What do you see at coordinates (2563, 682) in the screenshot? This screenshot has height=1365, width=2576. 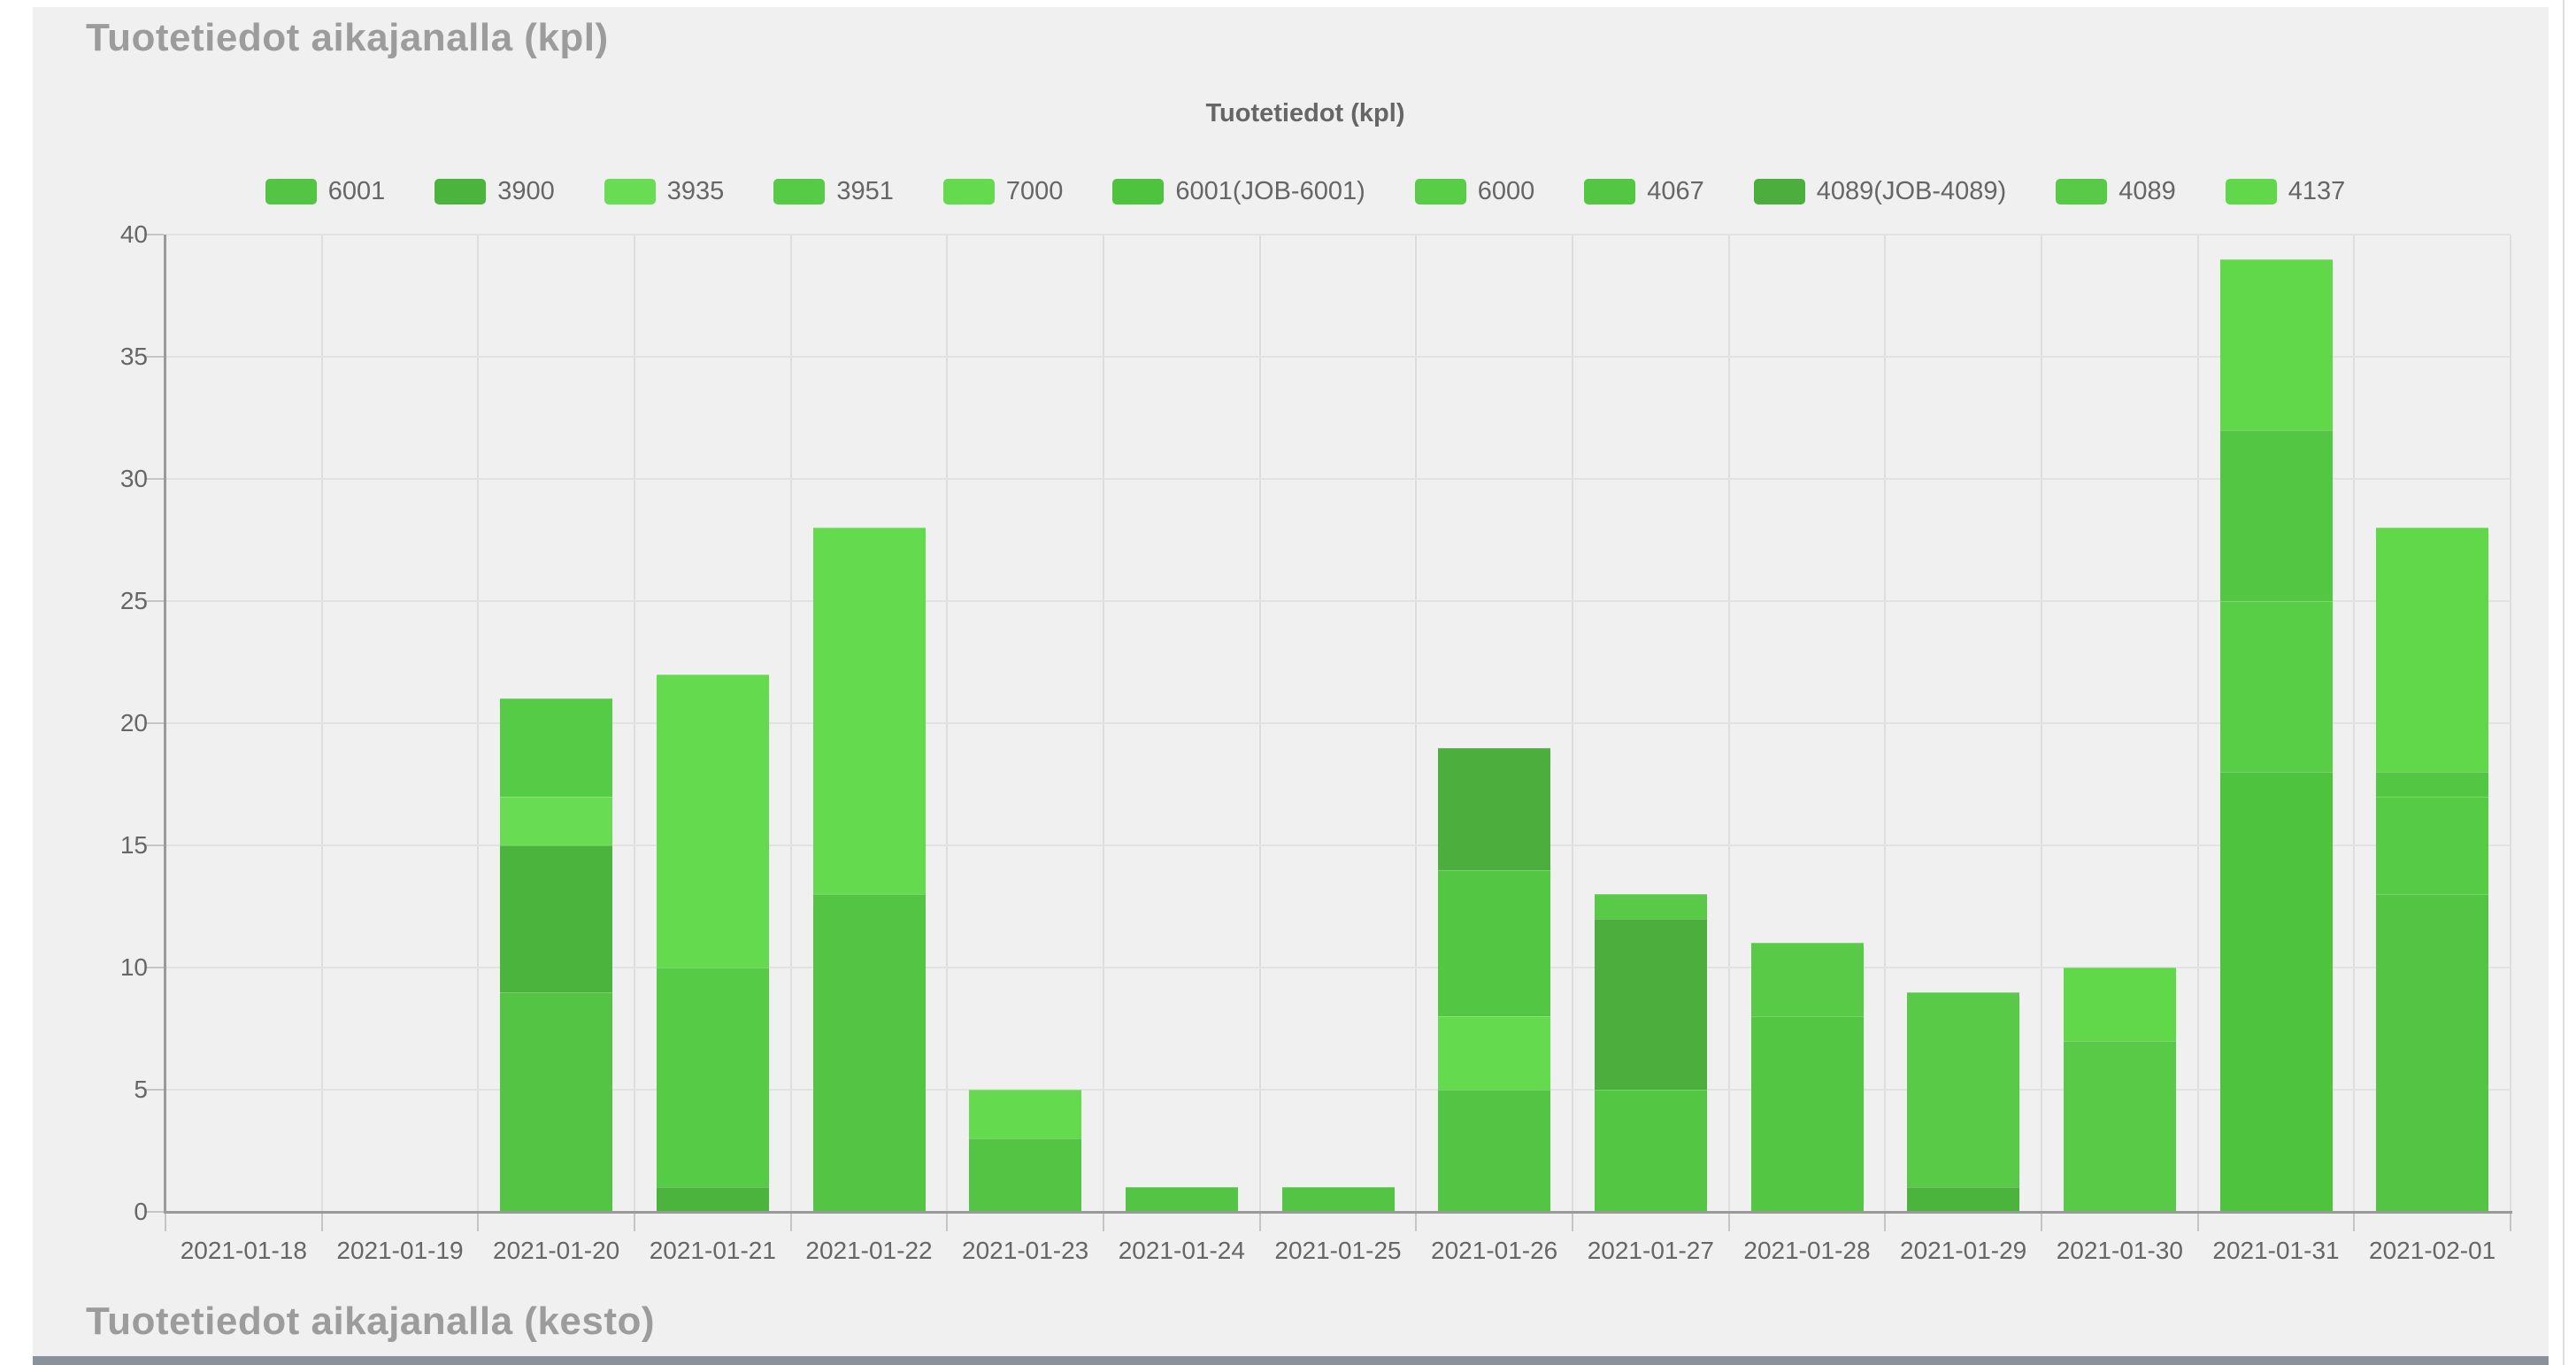 I see `scrollbar-track` at bounding box center [2563, 682].